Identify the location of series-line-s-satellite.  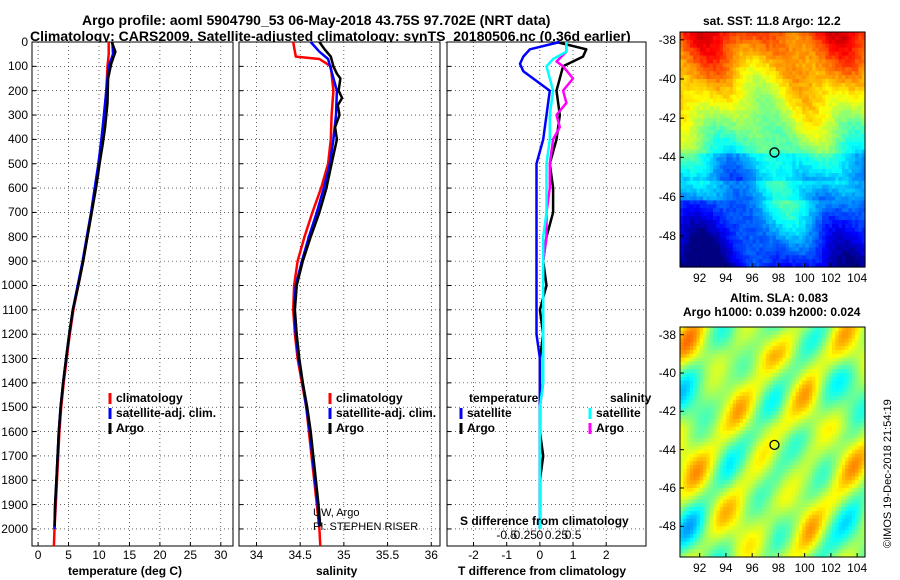
(553, 285).